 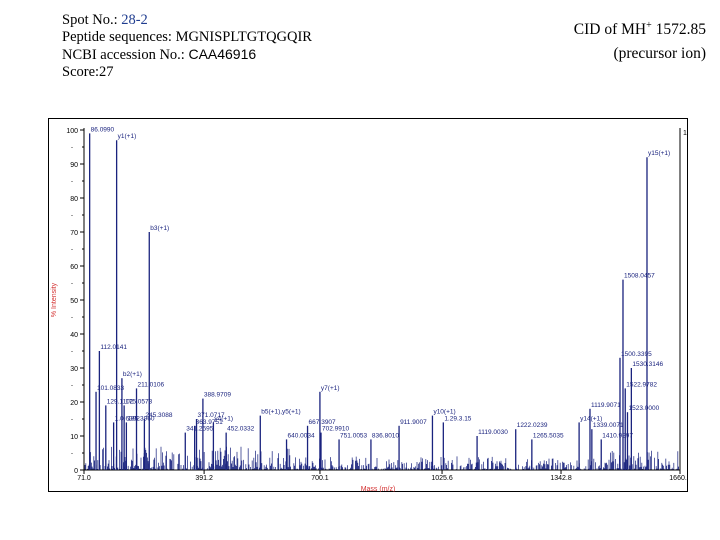 I want to click on peak-label: 211.0106, so click(x=151, y=384).